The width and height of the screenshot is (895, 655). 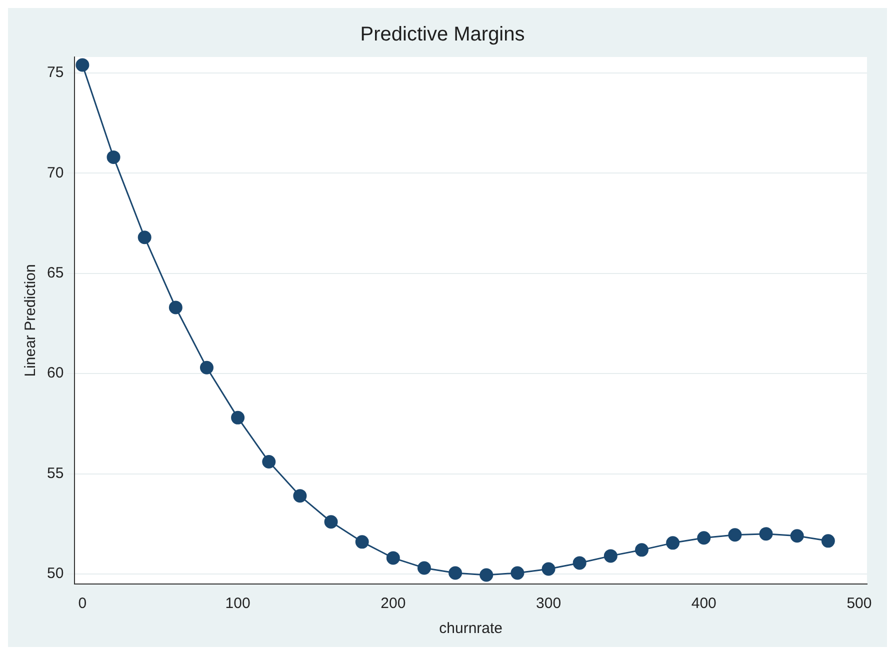 I want to click on y-tick-label: 75, so click(x=55, y=73).